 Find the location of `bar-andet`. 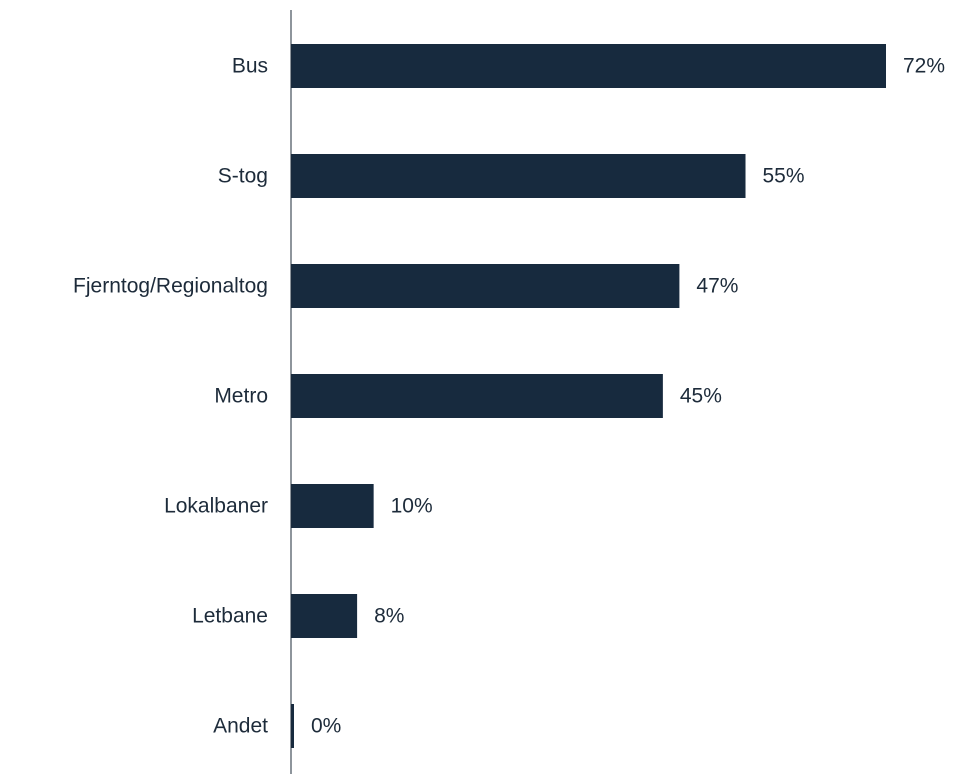

bar-andet is located at coordinates (292, 726).